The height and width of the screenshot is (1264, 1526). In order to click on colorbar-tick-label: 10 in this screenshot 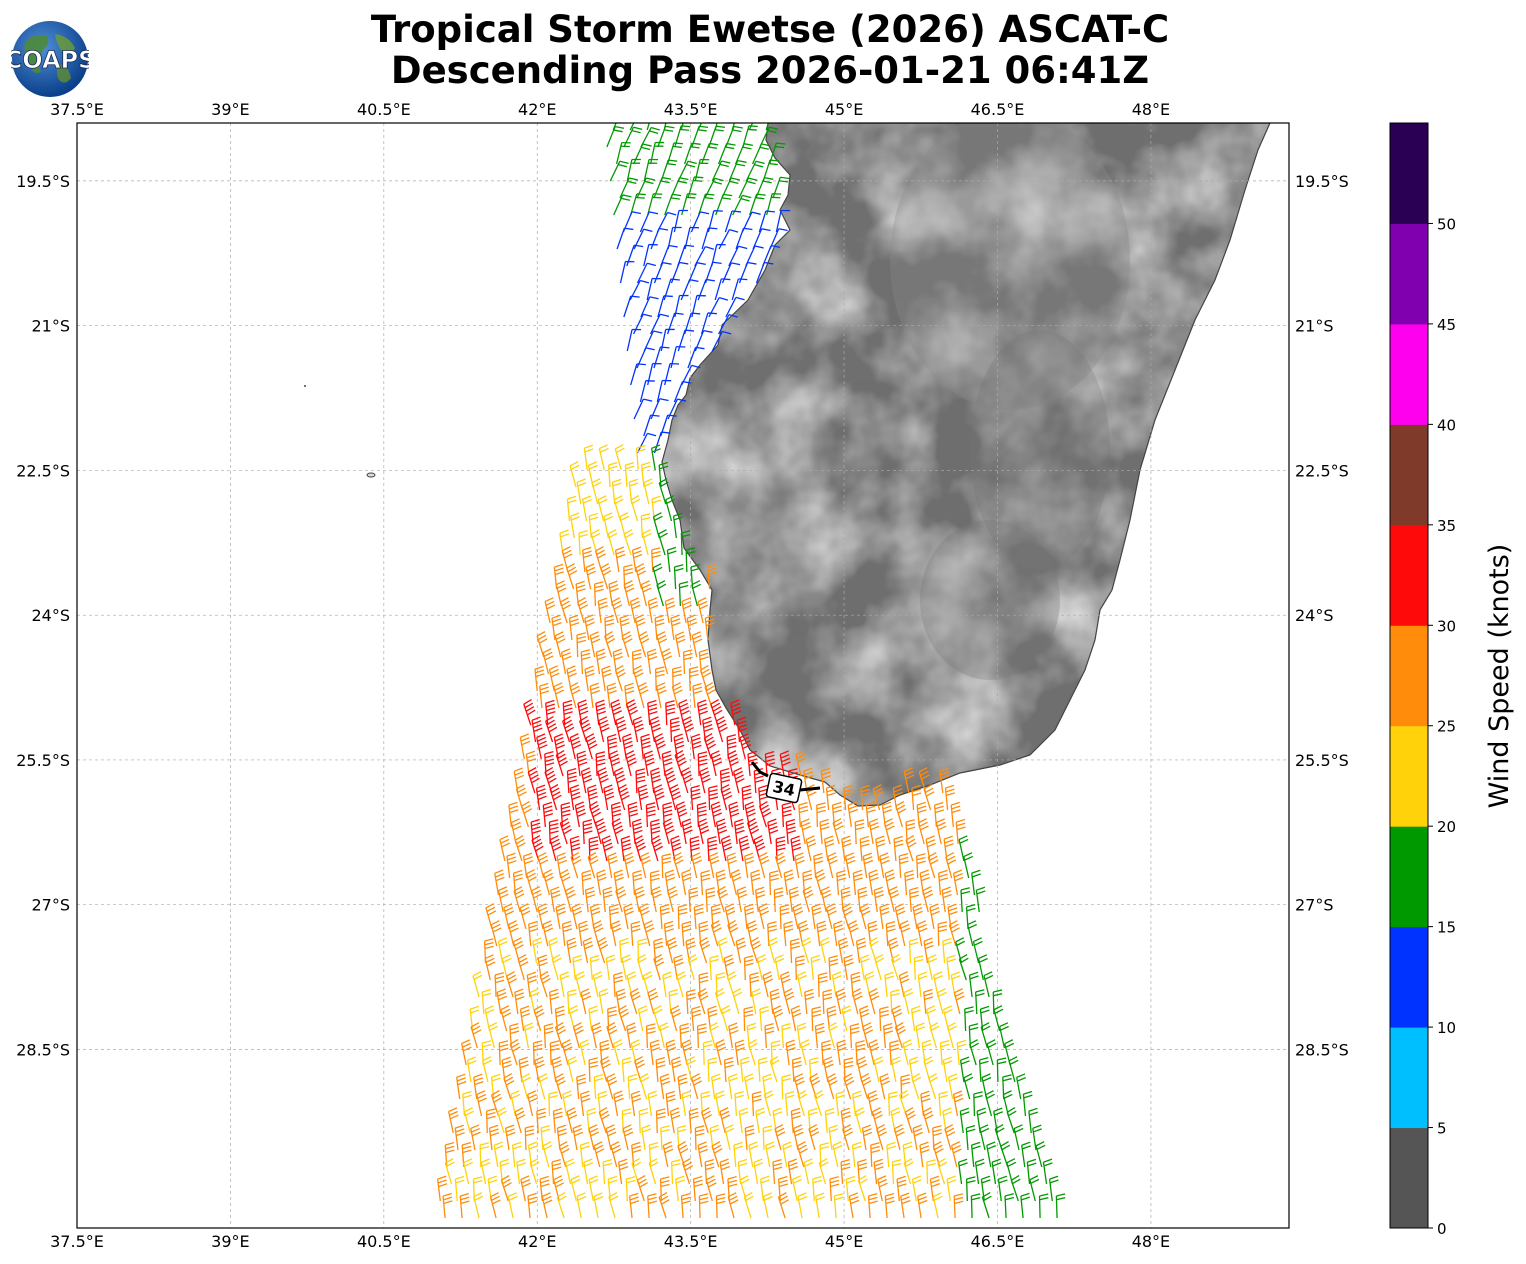, I will do `click(1446, 1028)`.